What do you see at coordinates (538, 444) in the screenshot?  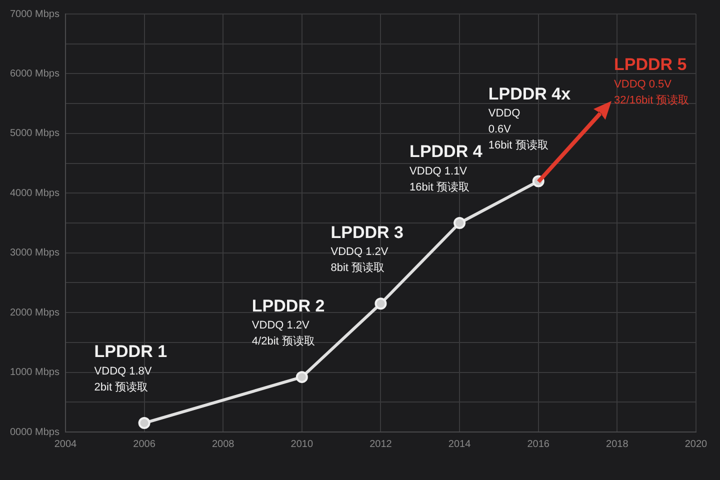 I see `x-tick-label: 2016` at bounding box center [538, 444].